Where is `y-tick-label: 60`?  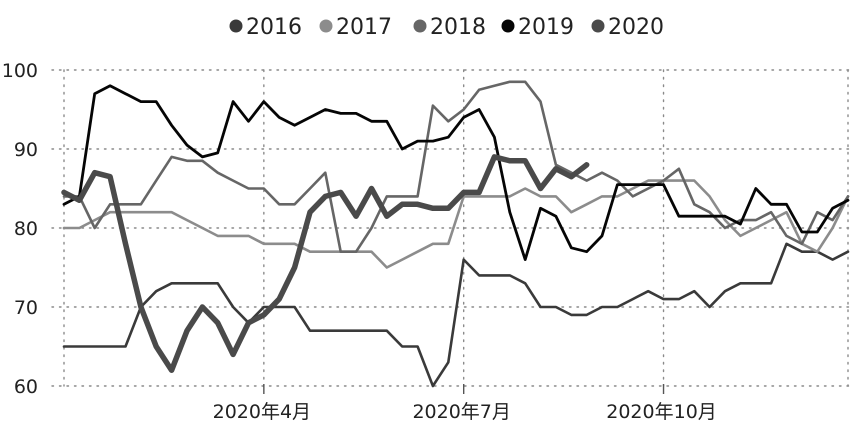 y-tick-label: 60 is located at coordinates (26, 387).